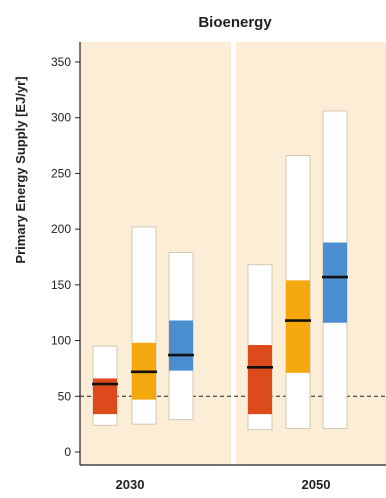 This screenshot has height=498, width=386. What do you see at coordinates (130, 484) in the screenshot?
I see `category-label-2030: 2030` at bounding box center [130, 484].